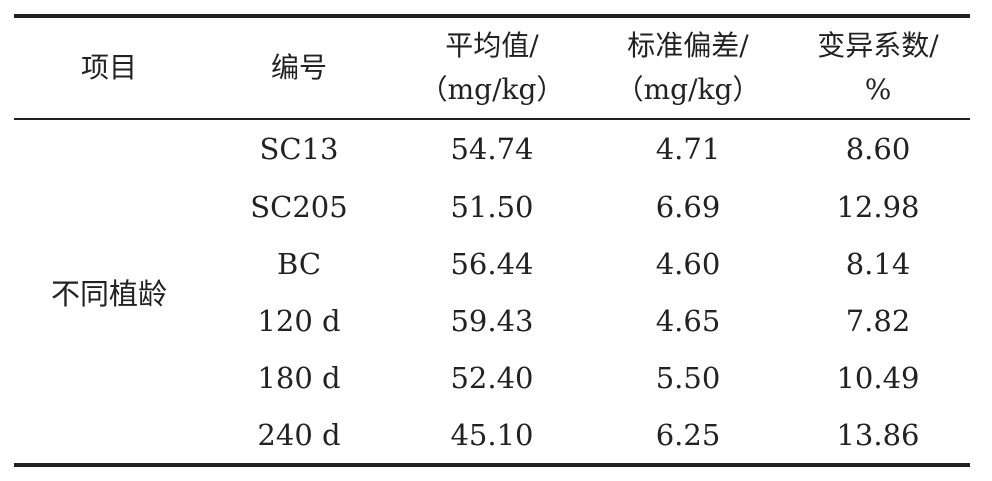  I want to click on header-sd-unit: （mg/kg）, so click(688, 89).